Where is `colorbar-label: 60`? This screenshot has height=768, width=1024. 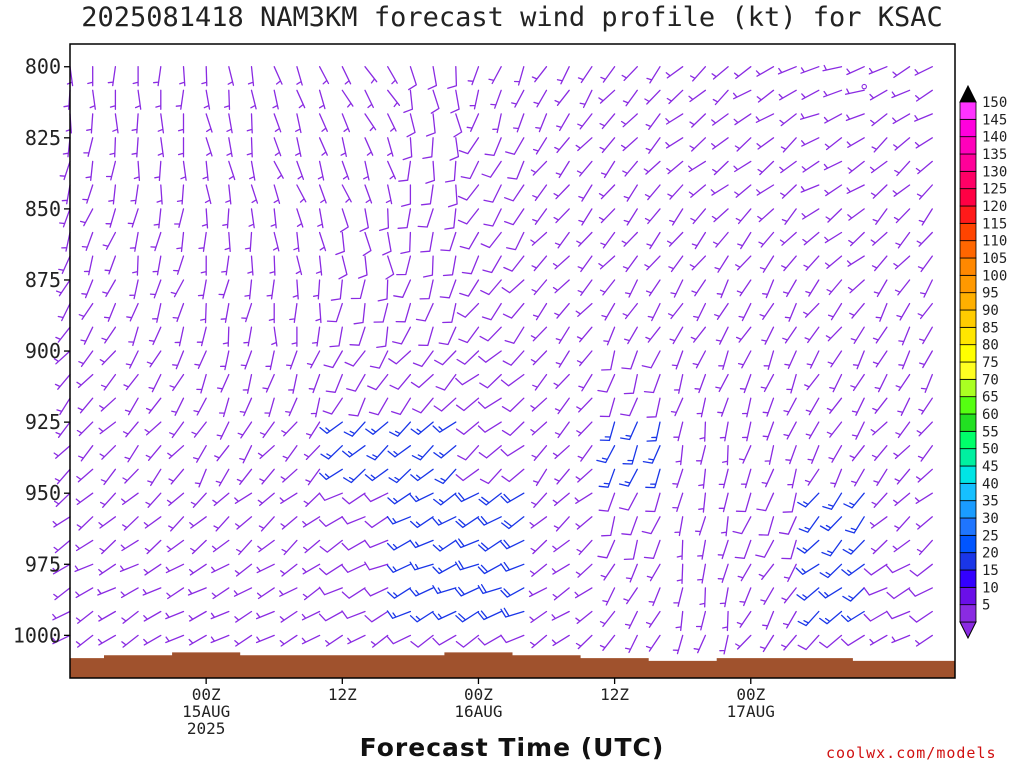
colorbar-label: 60 is located at coordinates (990, 415).